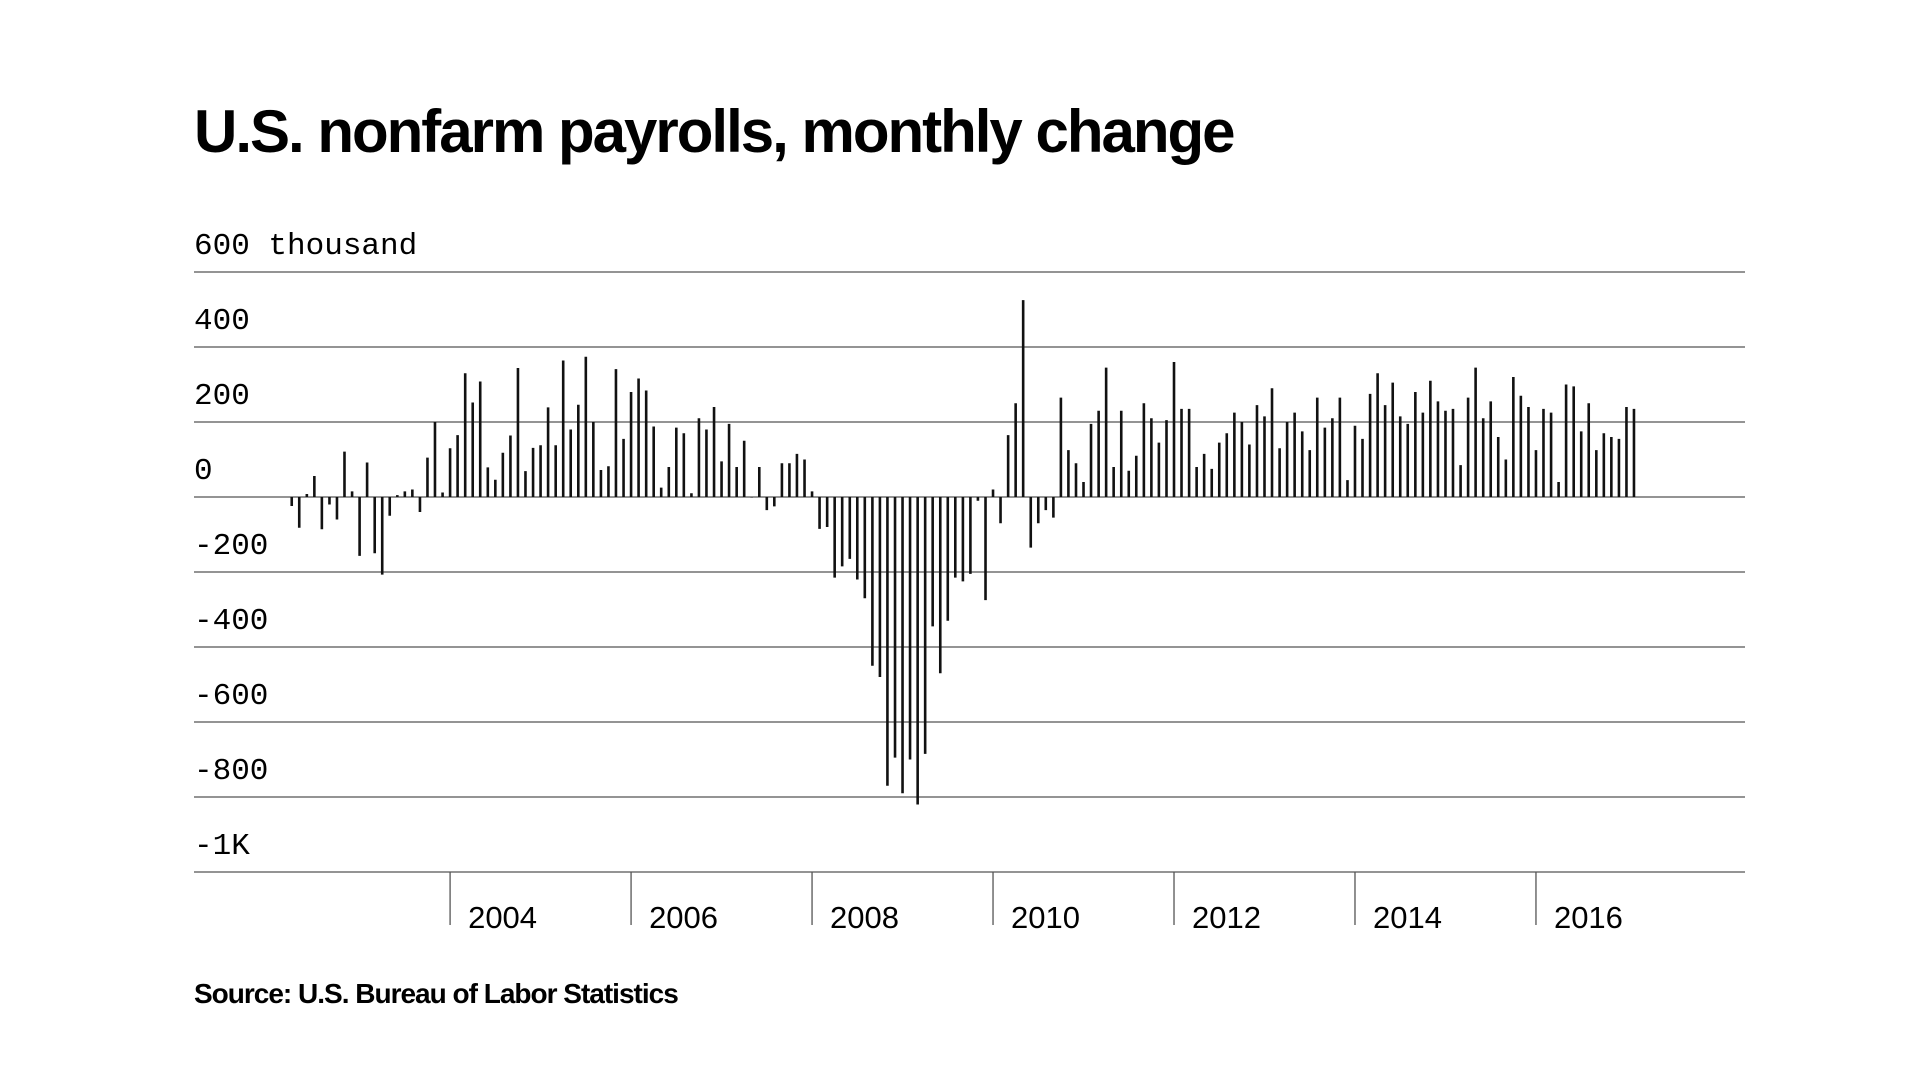 The height and width of the screenshot is (1080, 1920). Describe the element at coordinates (231, 771) in the screenshot. I see `y-tick-label: -800` at that location.